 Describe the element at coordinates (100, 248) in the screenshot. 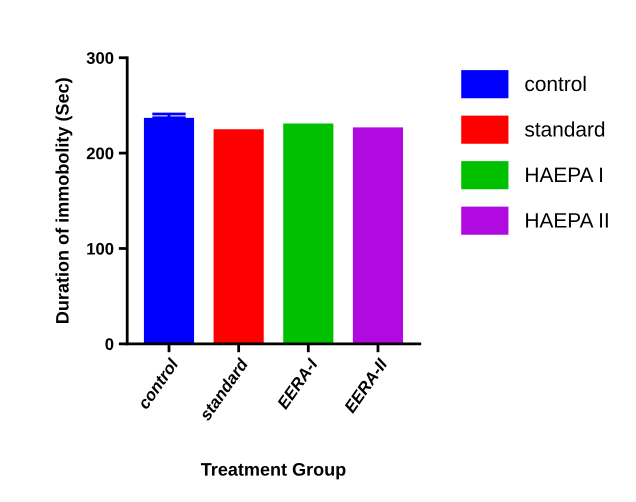

I see `y-tick-label: 100` at that location.